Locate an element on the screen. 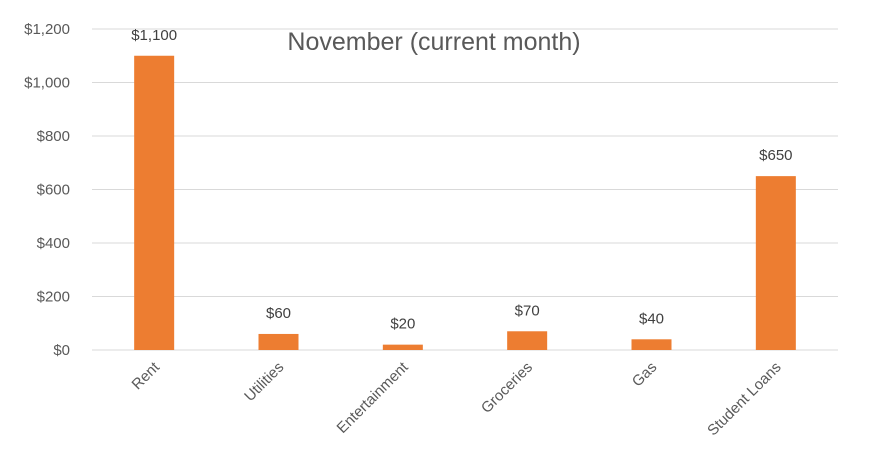 The width and height of the screenshot is (872, 464). data-label: $70 is located at coordinates (527, 310).